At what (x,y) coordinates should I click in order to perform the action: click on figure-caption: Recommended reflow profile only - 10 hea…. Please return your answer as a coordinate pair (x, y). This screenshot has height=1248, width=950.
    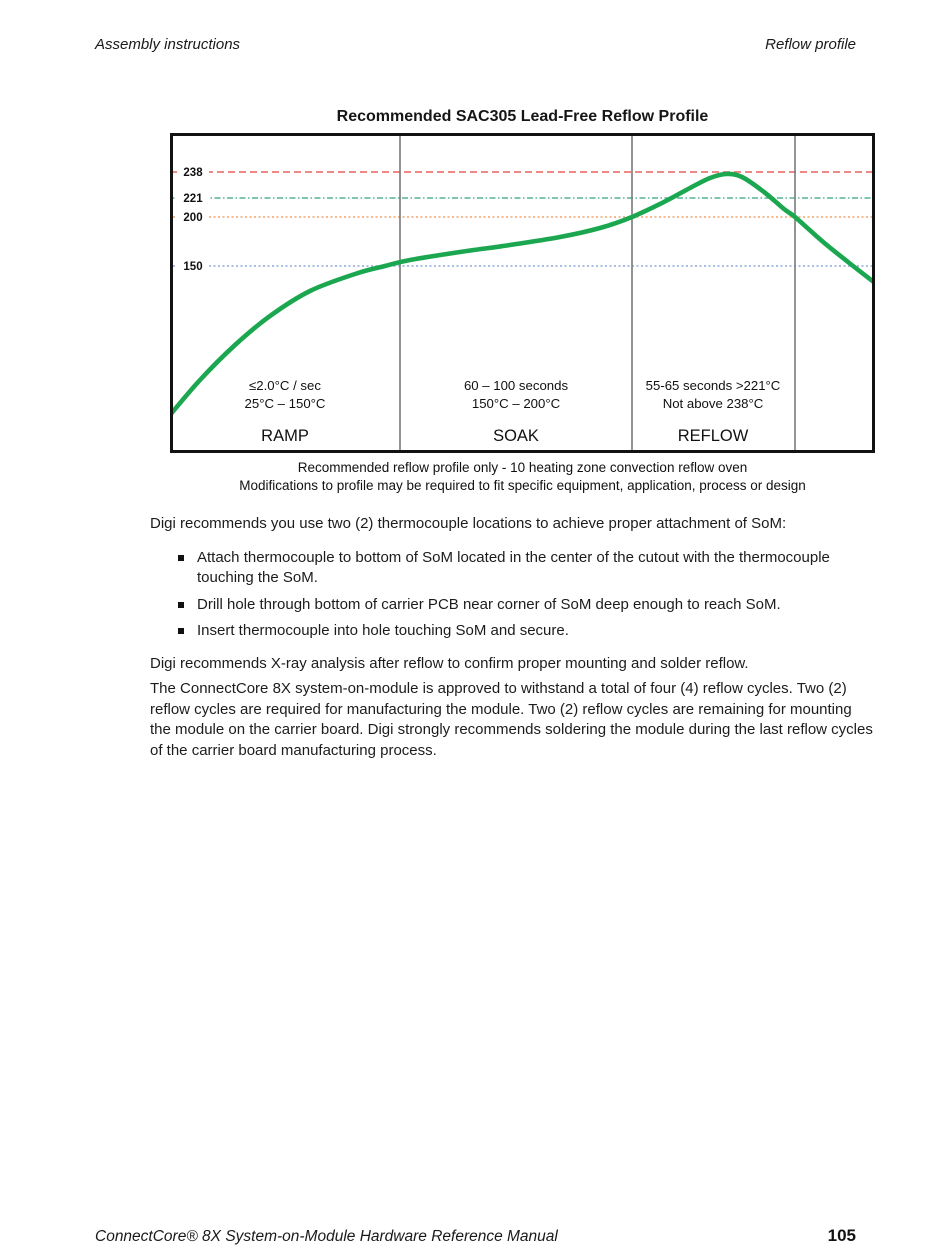
    Looking at the image, I should click on (522, 477).